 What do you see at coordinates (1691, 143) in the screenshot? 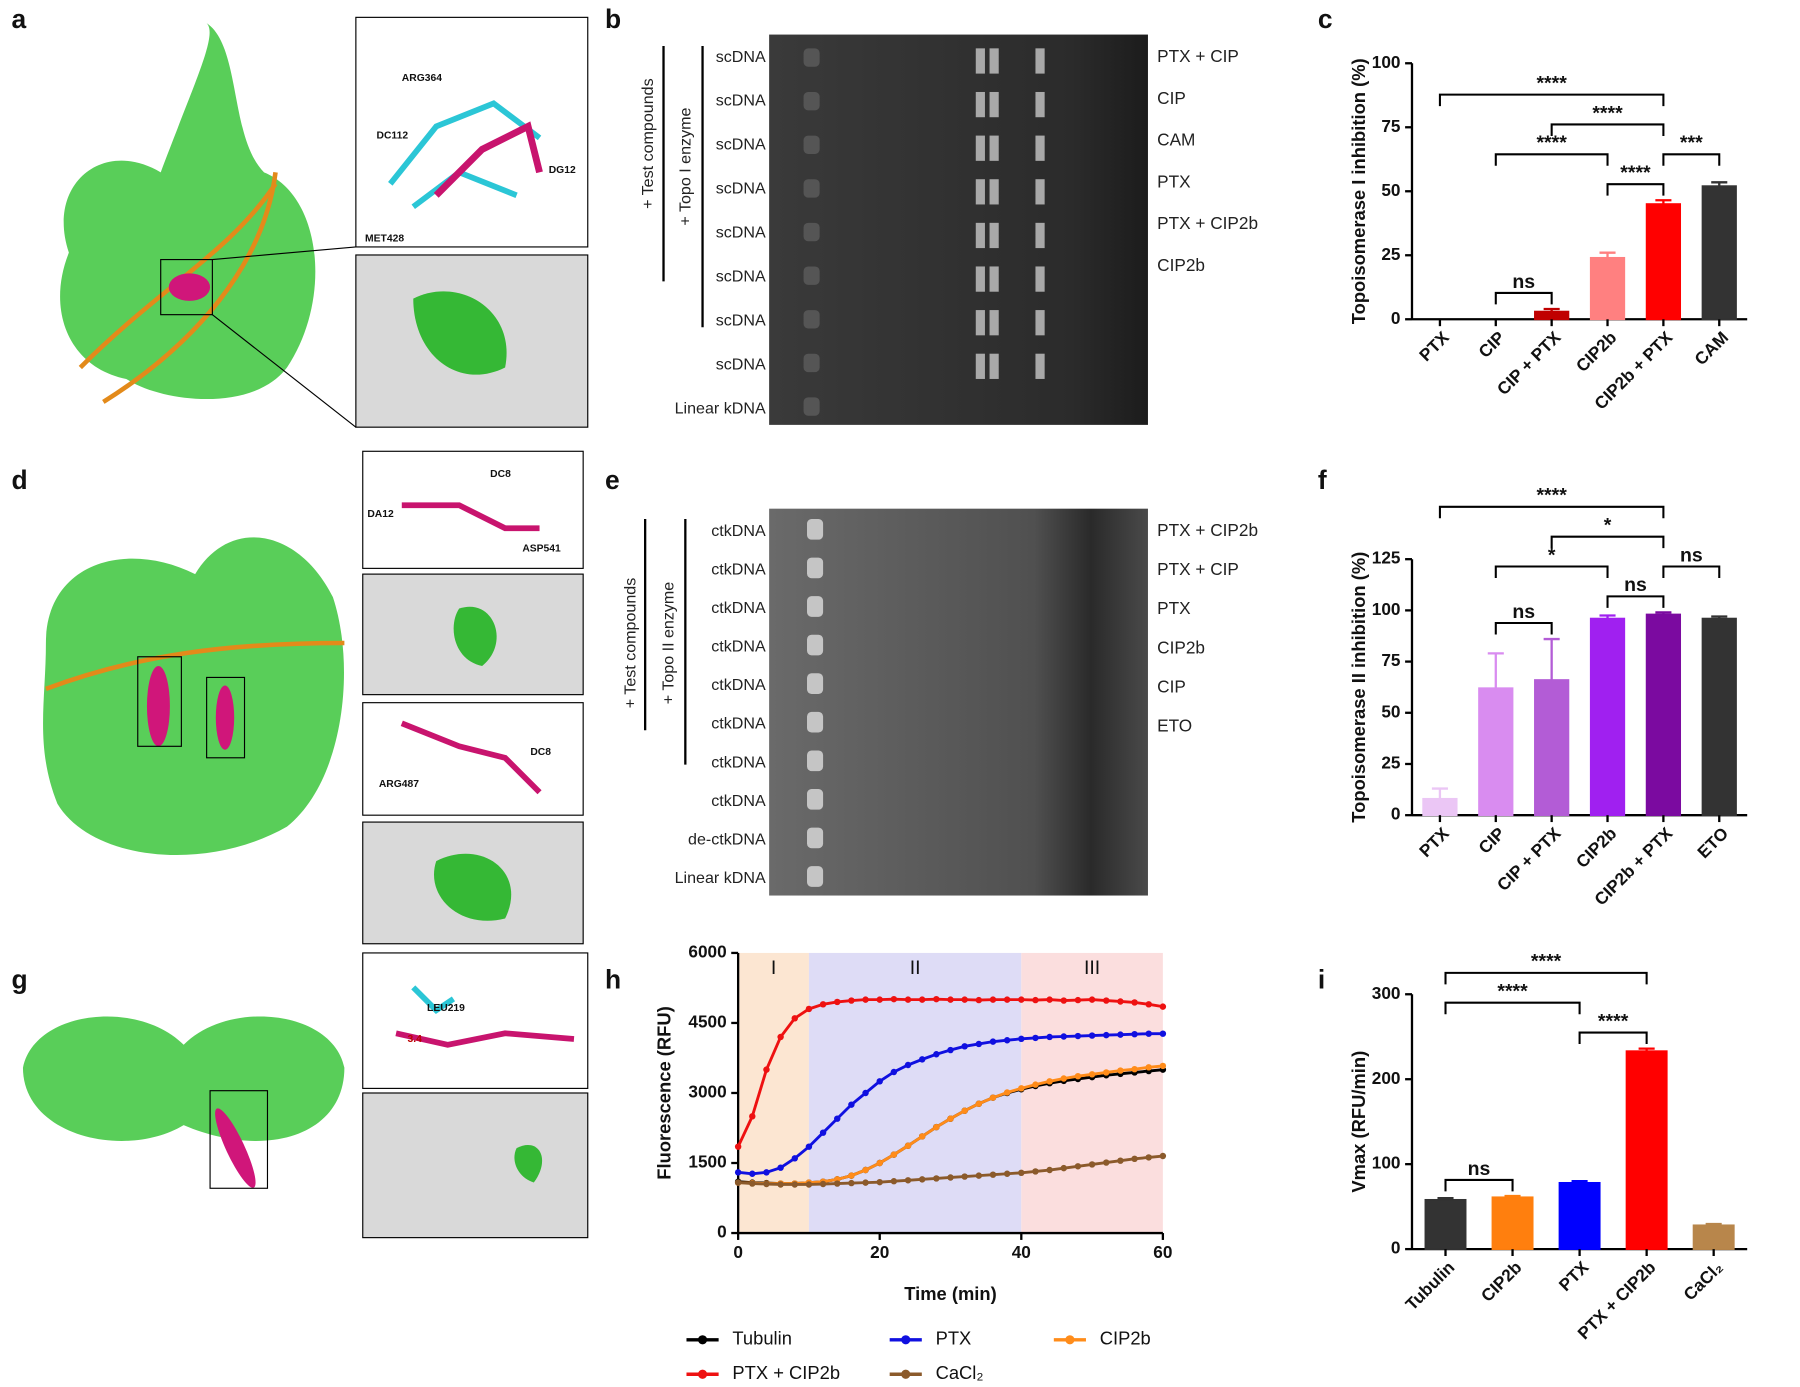
I see `significance-label: ***` at bounding box center [1691, 143].